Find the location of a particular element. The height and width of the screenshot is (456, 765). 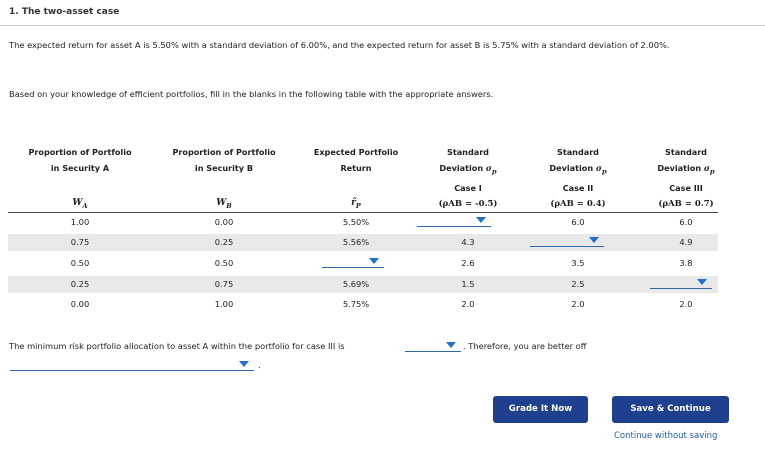

header-sd2-line1: Standard is located at coordinates (578, 152).